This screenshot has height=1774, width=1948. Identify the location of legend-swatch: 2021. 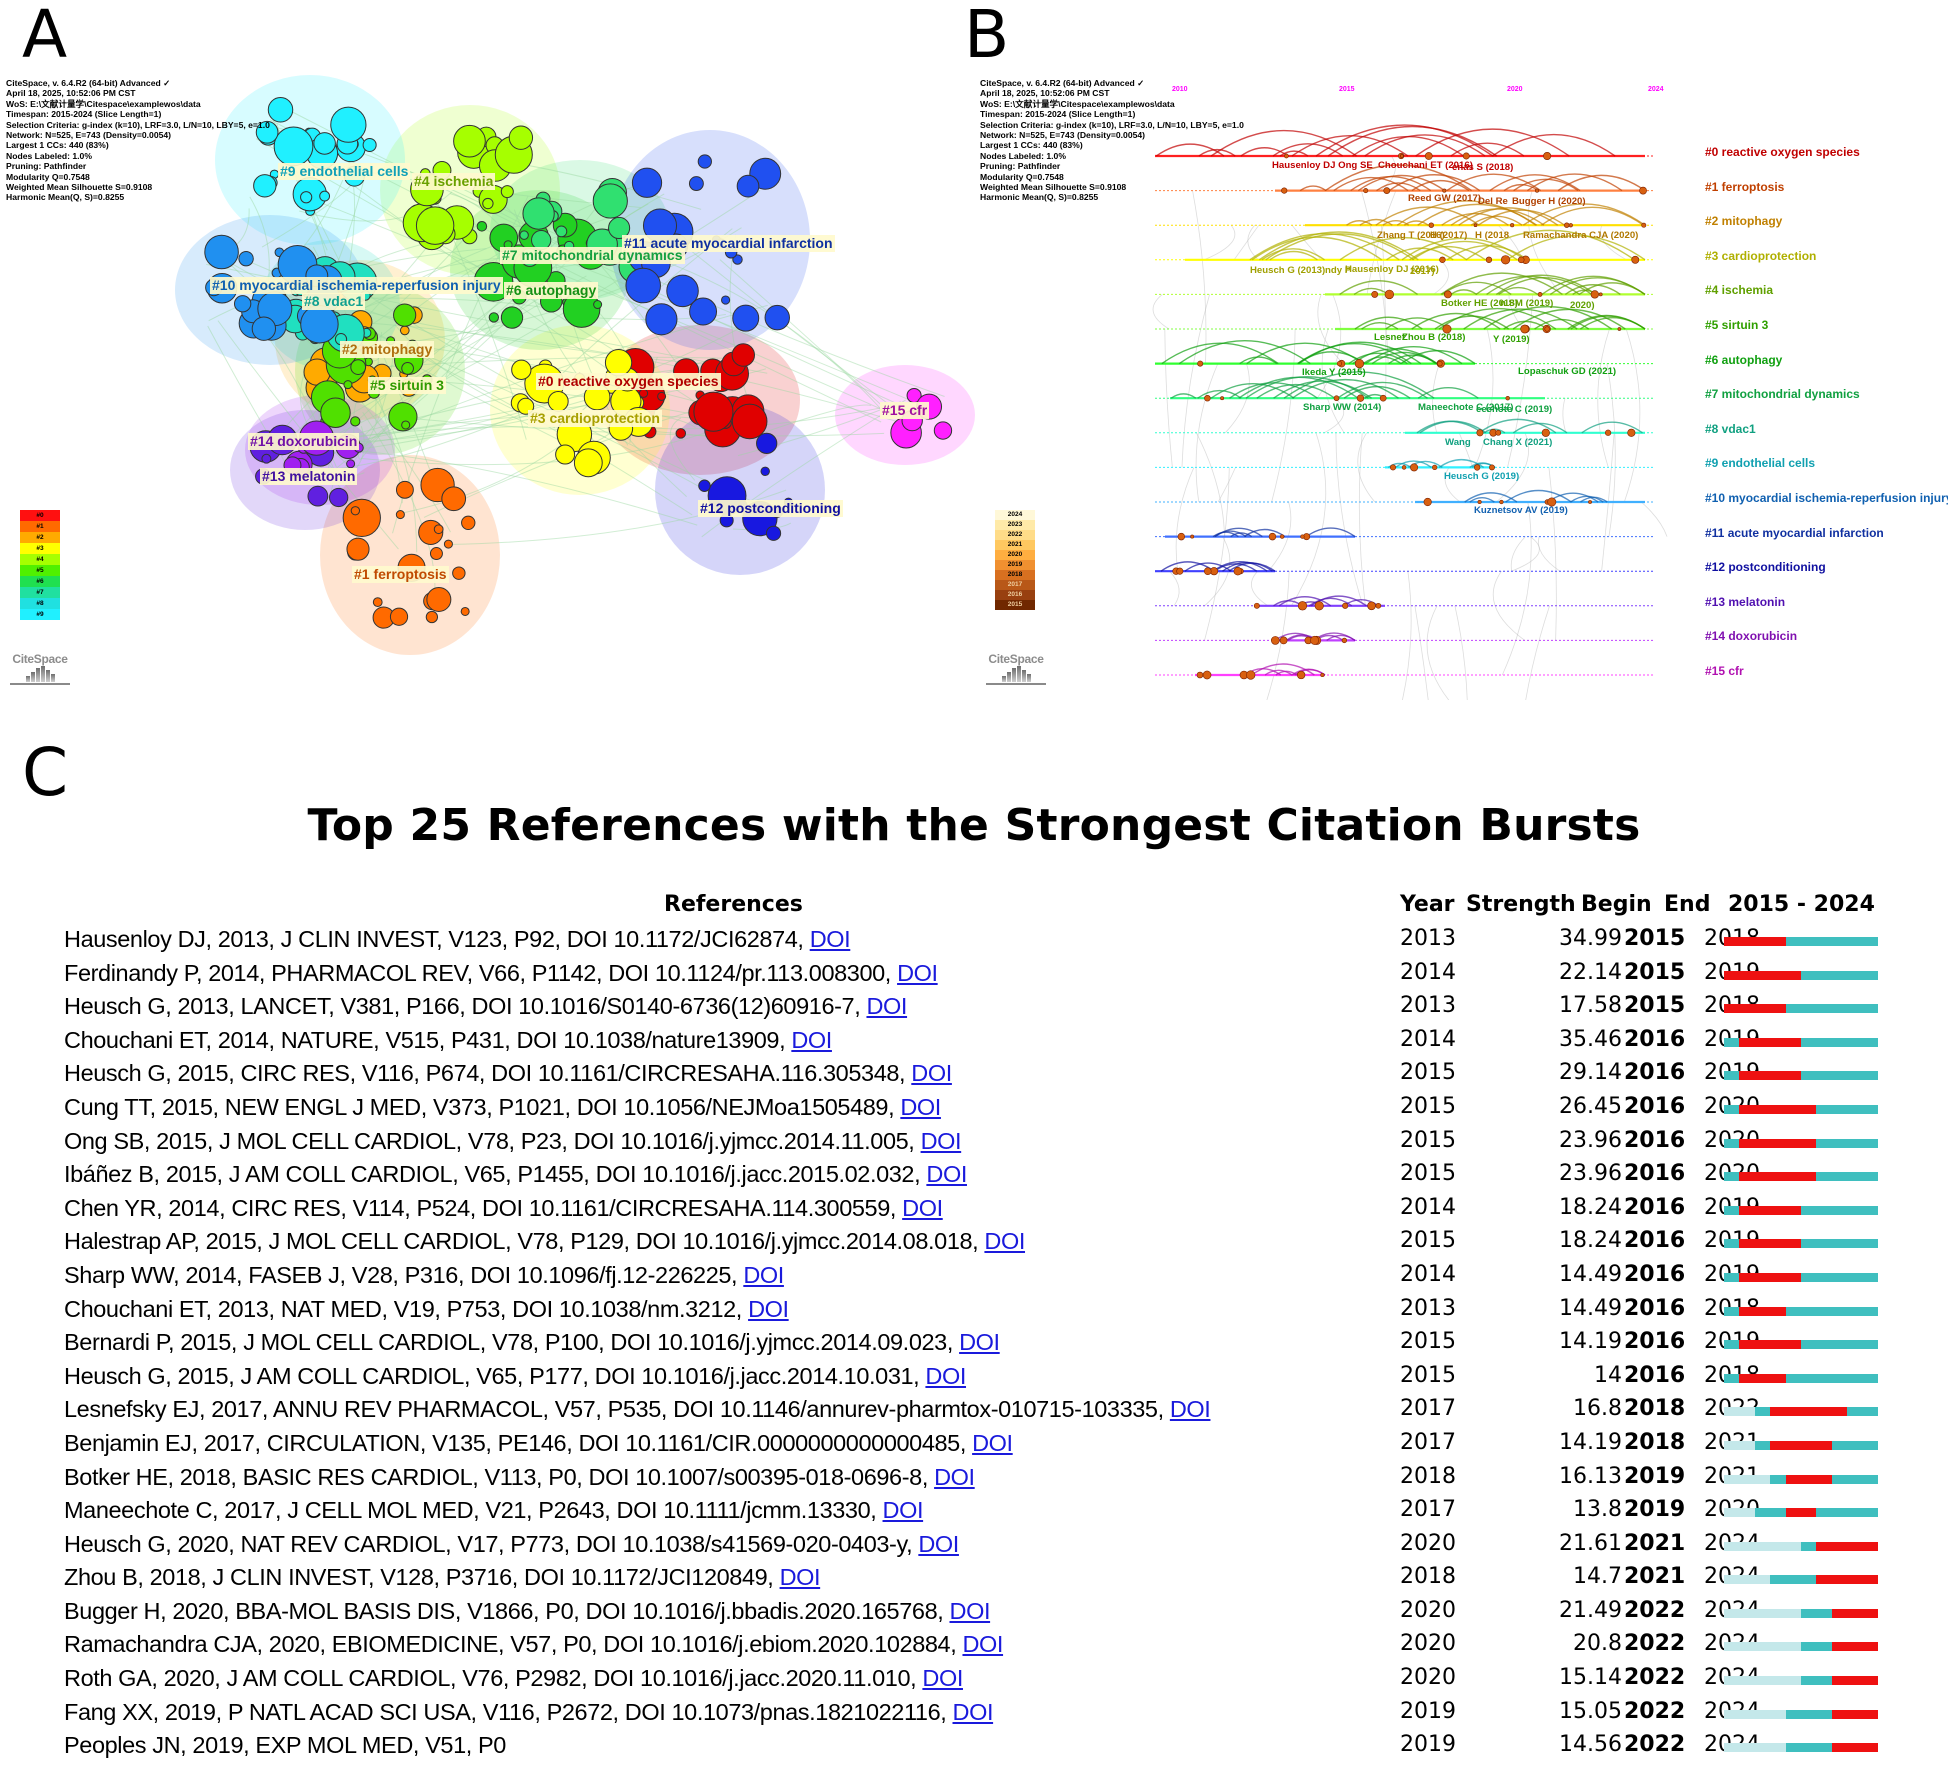
(1015, 545).